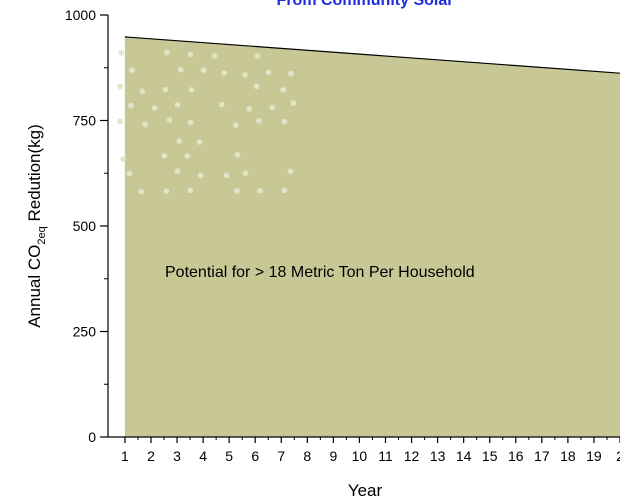 Image resolution: width=620 pixels, height=502 pixels. Describe the element at coordinates (568, 456) in the screenshot. I see `x-tick-label: 18` at that location.